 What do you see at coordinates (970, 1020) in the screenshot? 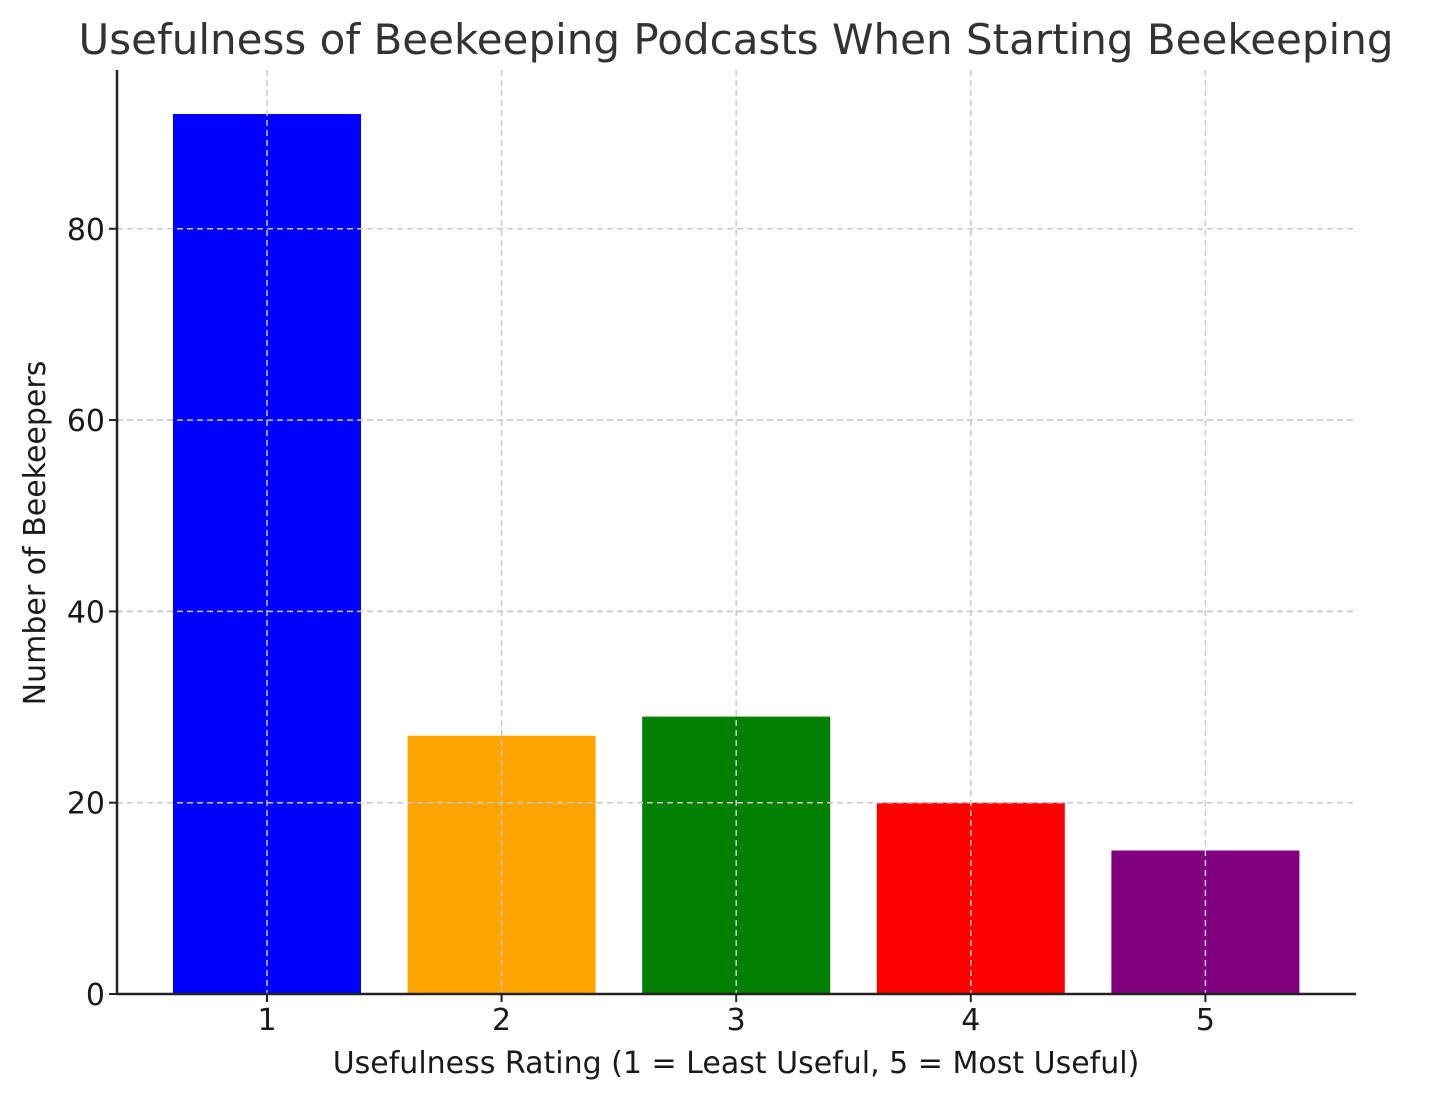
I see `x-tick-label: 4` at bounding box center [970, 1020].